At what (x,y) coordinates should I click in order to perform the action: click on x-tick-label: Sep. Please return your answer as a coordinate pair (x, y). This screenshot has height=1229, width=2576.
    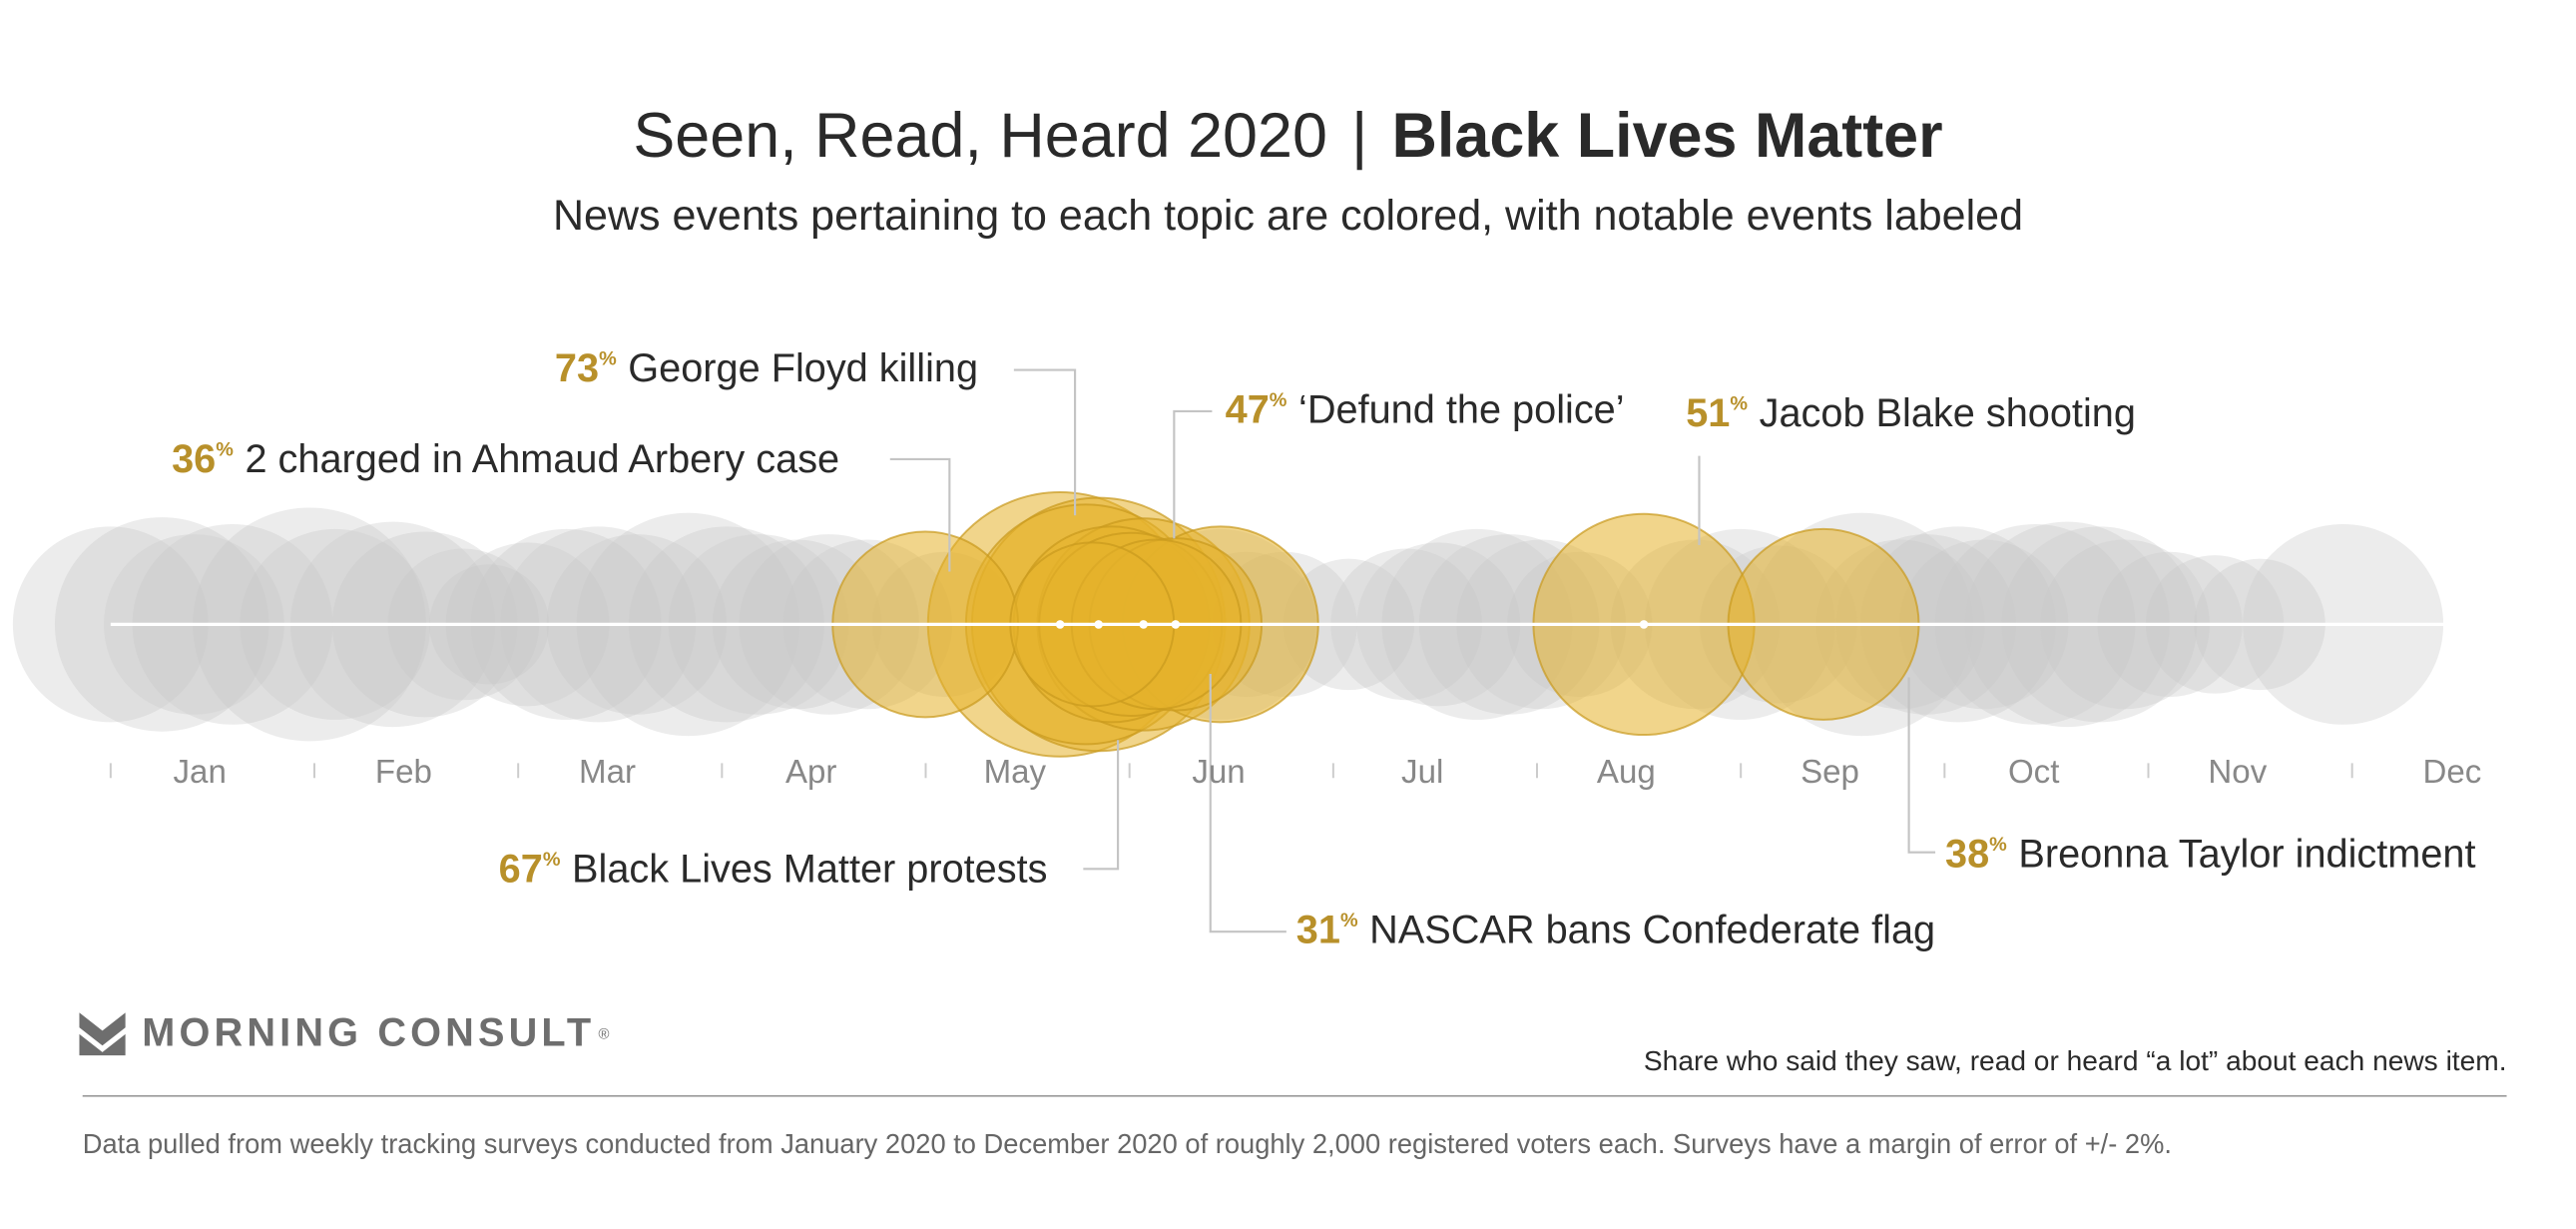
    Looking at the image, I should click on (1830, 773).